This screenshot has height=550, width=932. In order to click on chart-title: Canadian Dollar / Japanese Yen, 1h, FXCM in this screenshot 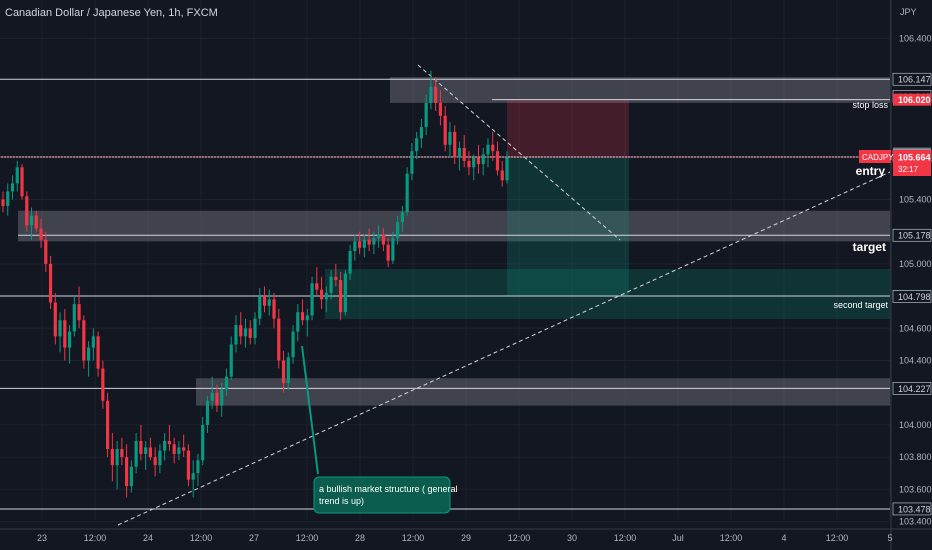, I will do `click(111, 13)`.